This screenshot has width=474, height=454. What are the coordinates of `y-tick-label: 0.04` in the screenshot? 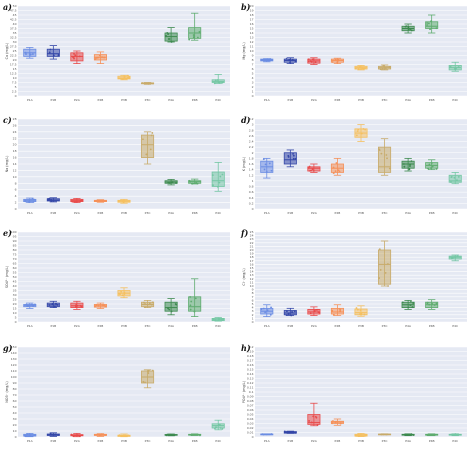 It's located at (250, 419).